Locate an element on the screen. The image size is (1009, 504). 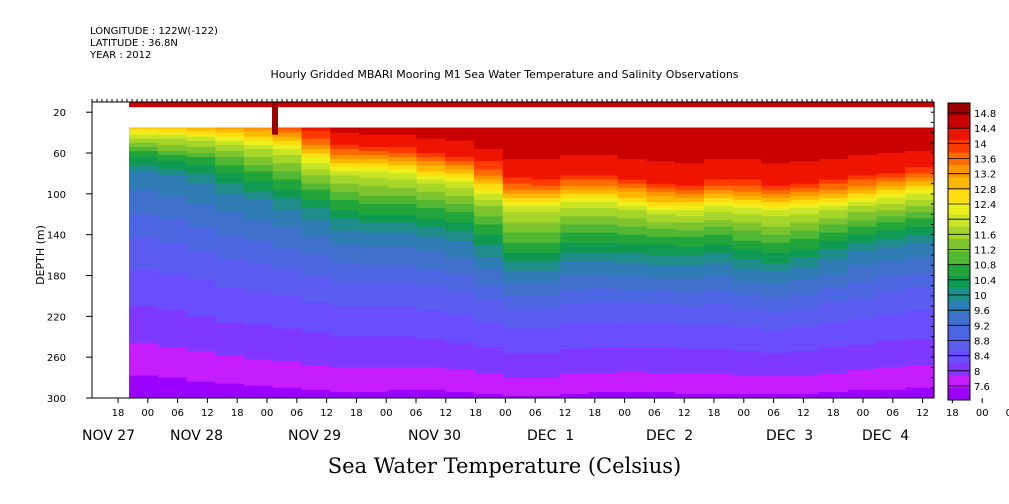
x-day-label: DEC 4 is located at coordinates (885, 436).